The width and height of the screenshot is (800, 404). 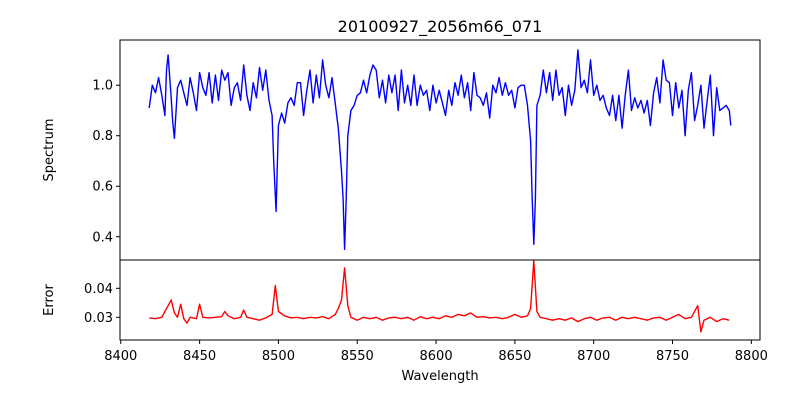 What do you see at coordinates (102, 86) in the screenshot?
I see `y-tick-label: 1.0` at bounding box center [102, 86].